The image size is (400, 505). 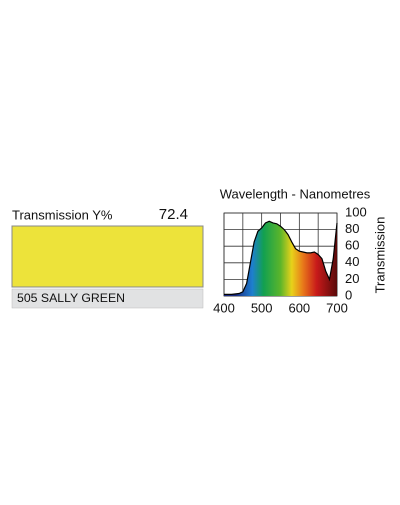 What do you see at coordinates (299, 307) in the screenshot?
I see `x-tick-label: 600` at bounding box center [299, 307].